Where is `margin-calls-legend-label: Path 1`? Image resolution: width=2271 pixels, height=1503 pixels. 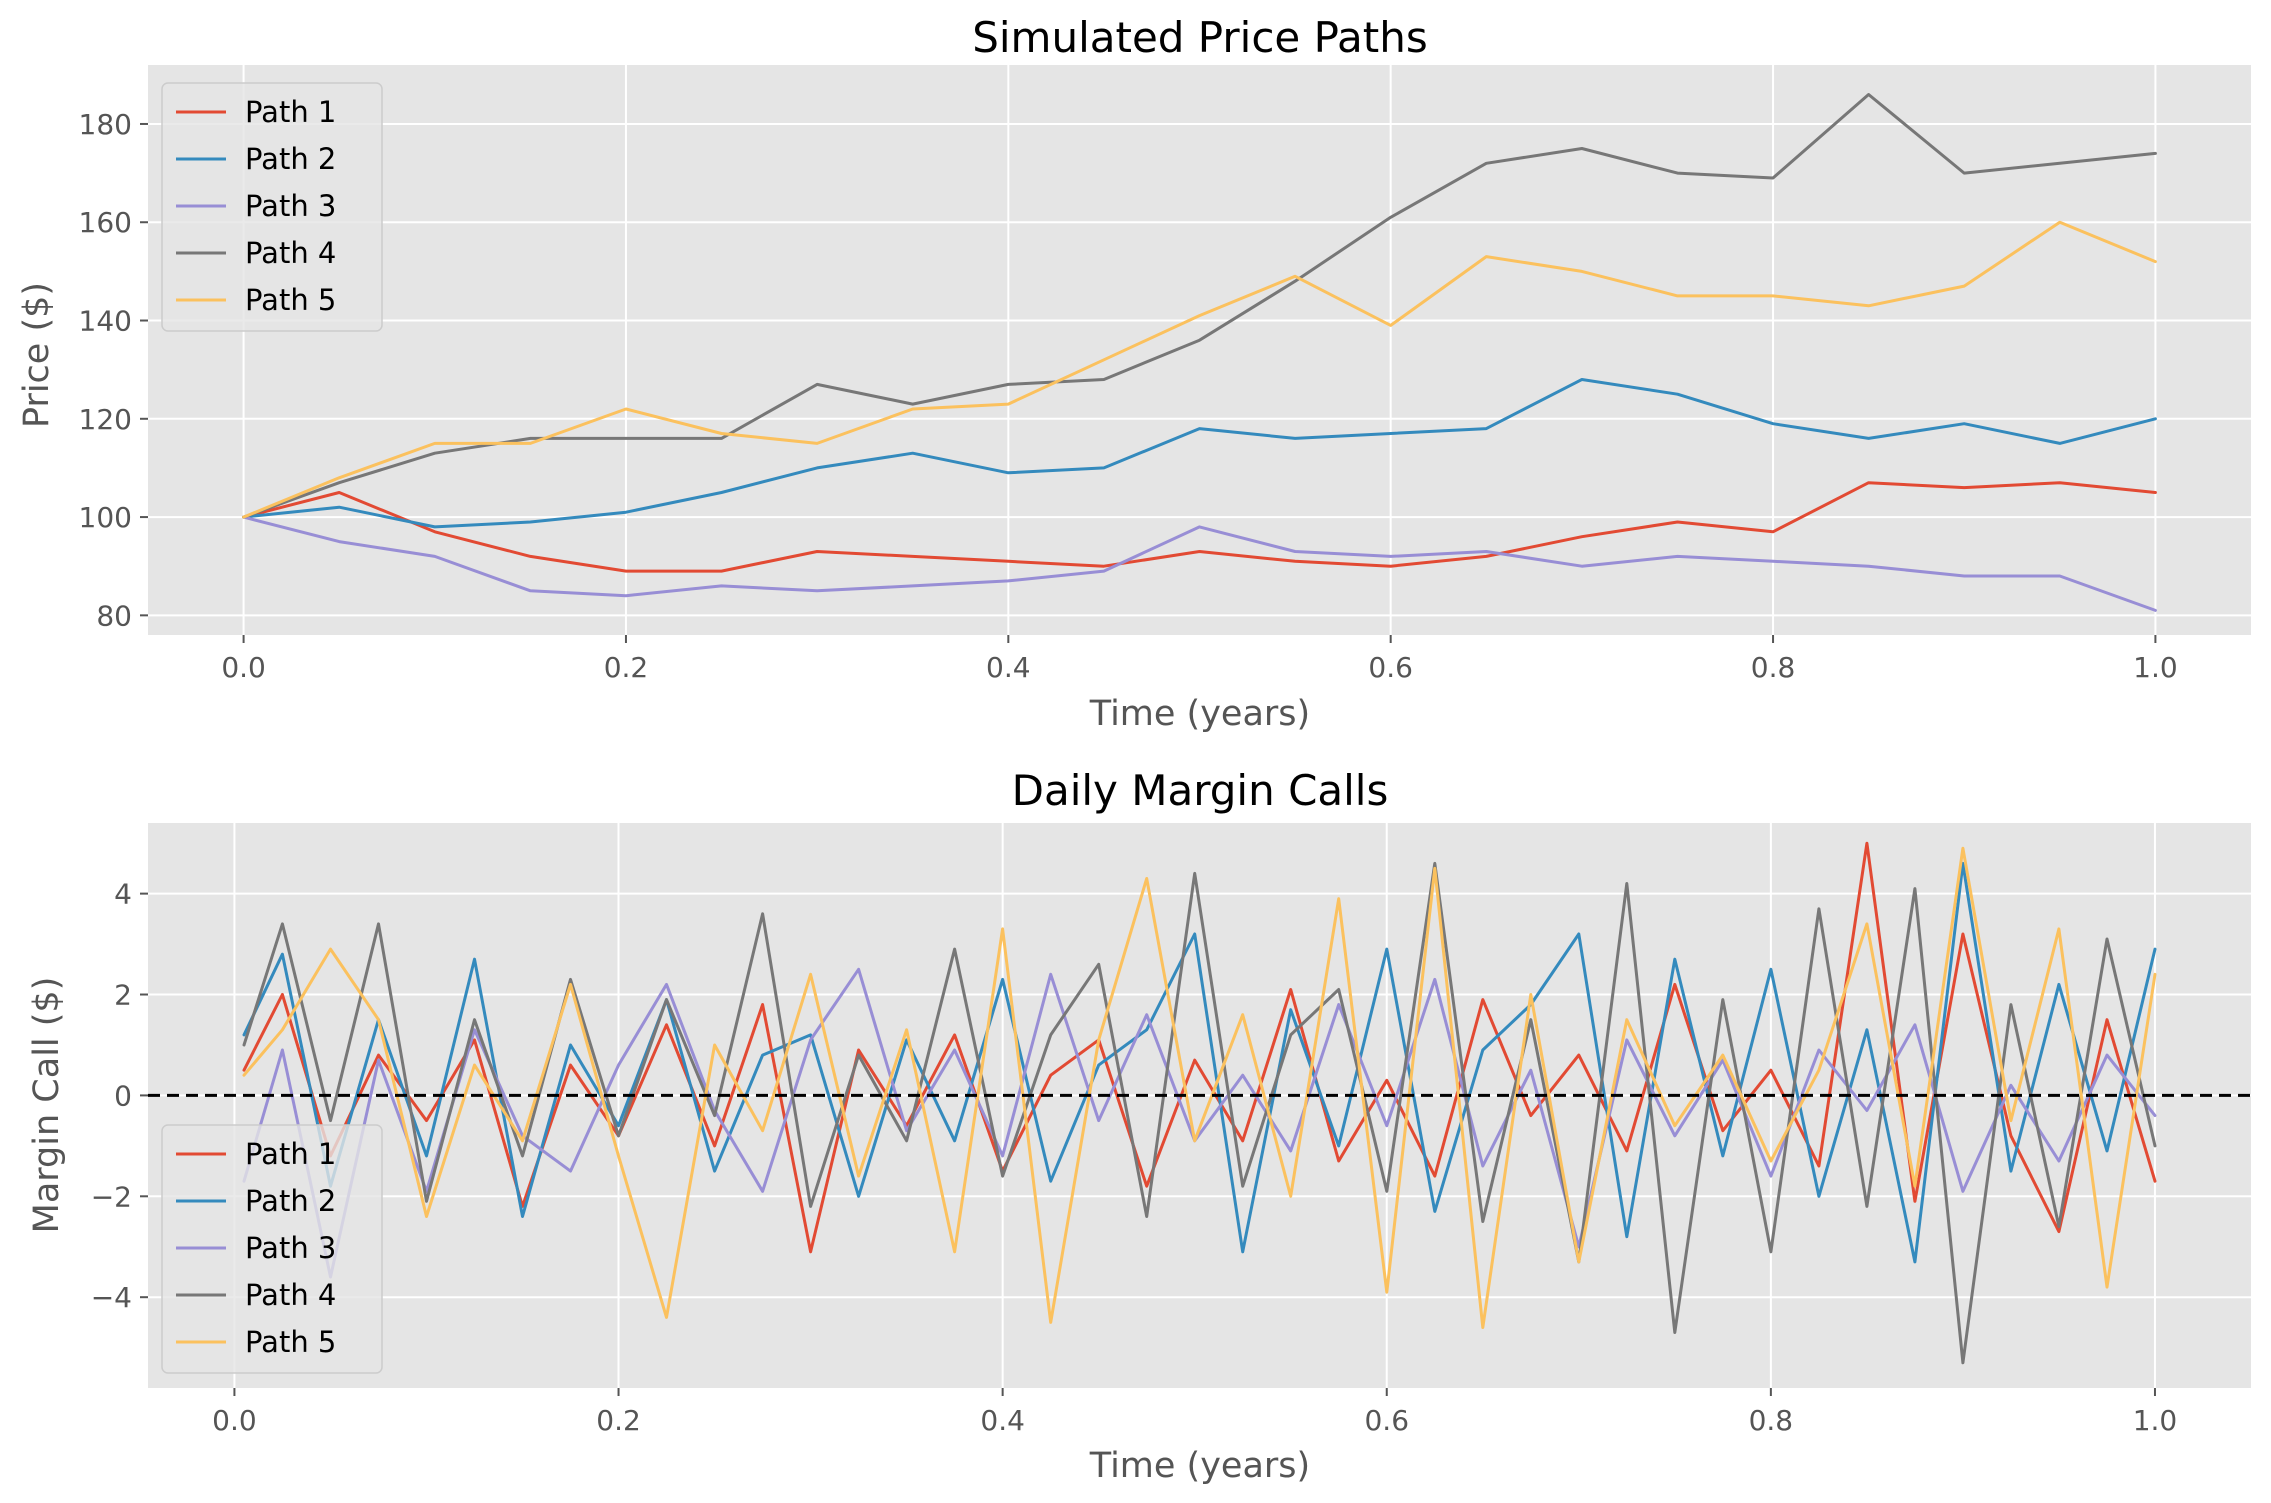 margin-calls-legend-label: Path 1 is located at coordinates (290, 1154).